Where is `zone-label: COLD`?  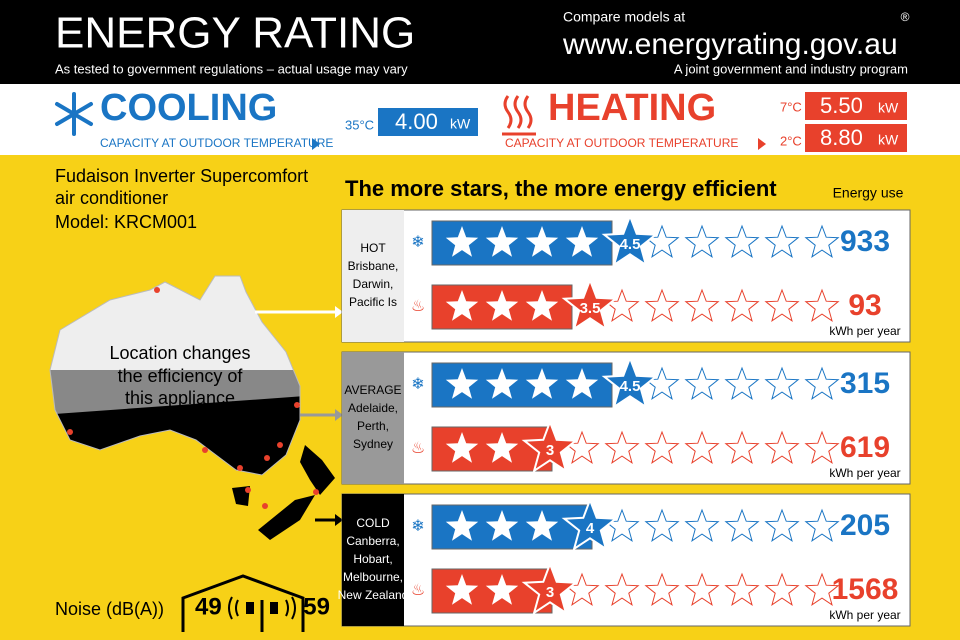 zone-label: COLD is located at coordinates (373, 523).